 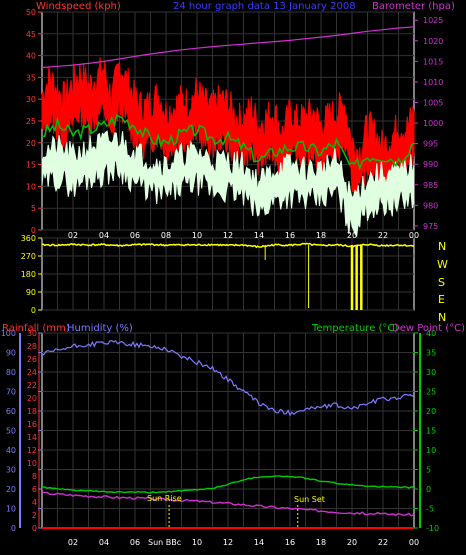 I want to click on y-tick-label-temperature: -5, so click(x=430, y=509).